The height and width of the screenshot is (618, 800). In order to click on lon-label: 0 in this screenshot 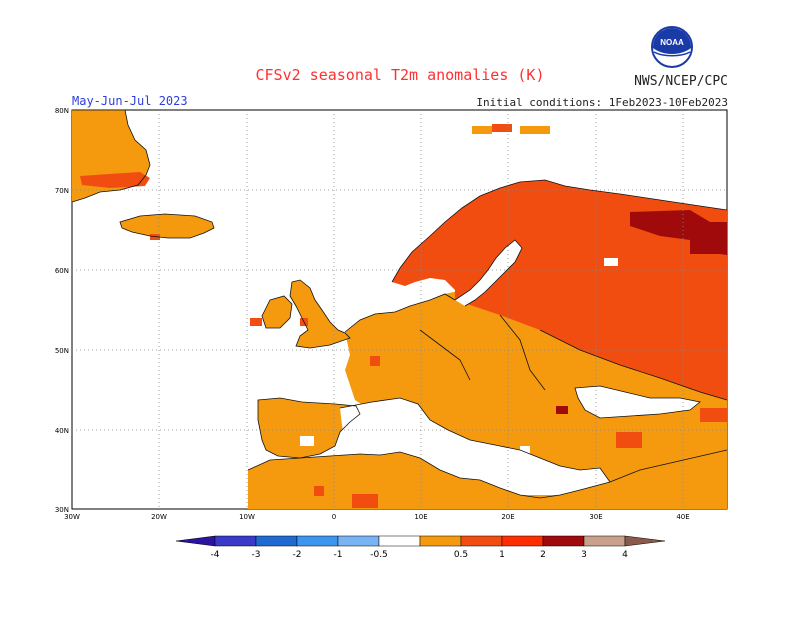, I will do `click(334, 517)`.